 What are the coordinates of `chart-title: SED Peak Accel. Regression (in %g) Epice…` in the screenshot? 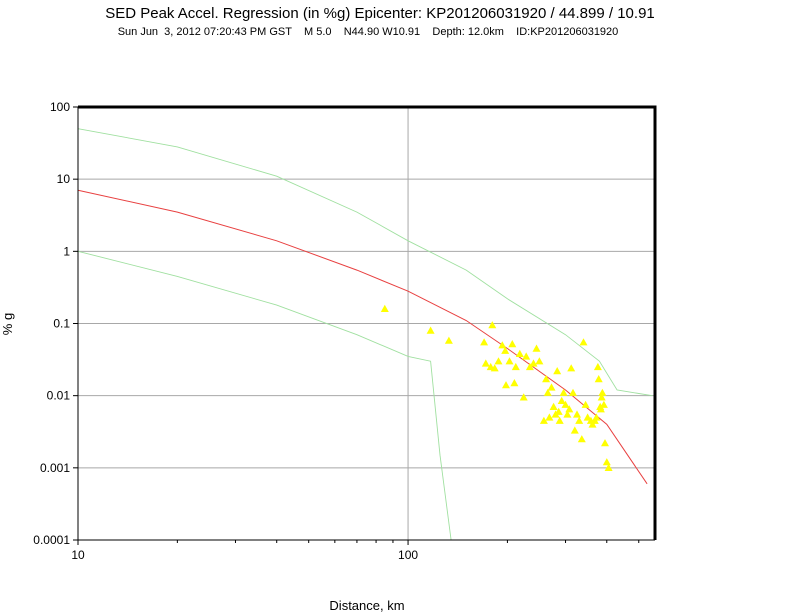 It's located at (380, 13).